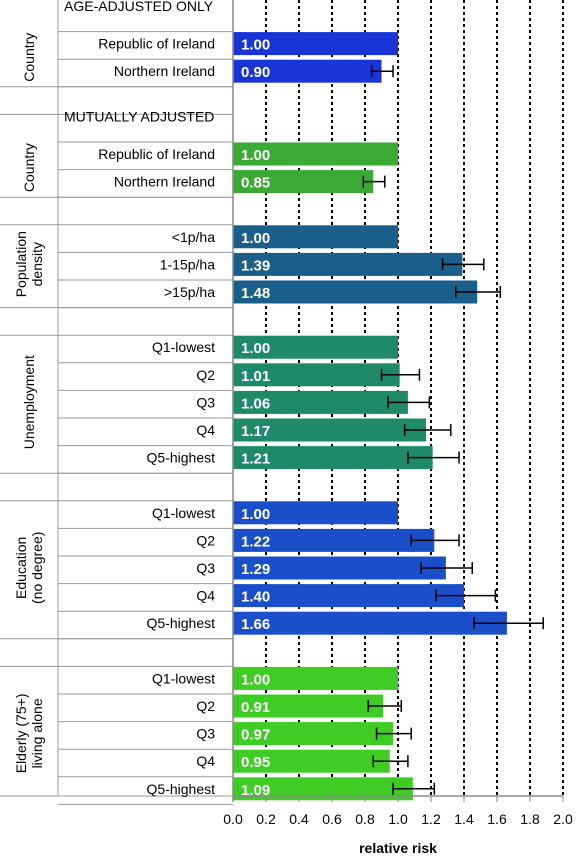 The width and height of the screenshot is (576, 862). What do you see at coordinates (398, 848) in the screenshot?
I see `x-axis-label: relative risk` at bounding box center [398, 848].